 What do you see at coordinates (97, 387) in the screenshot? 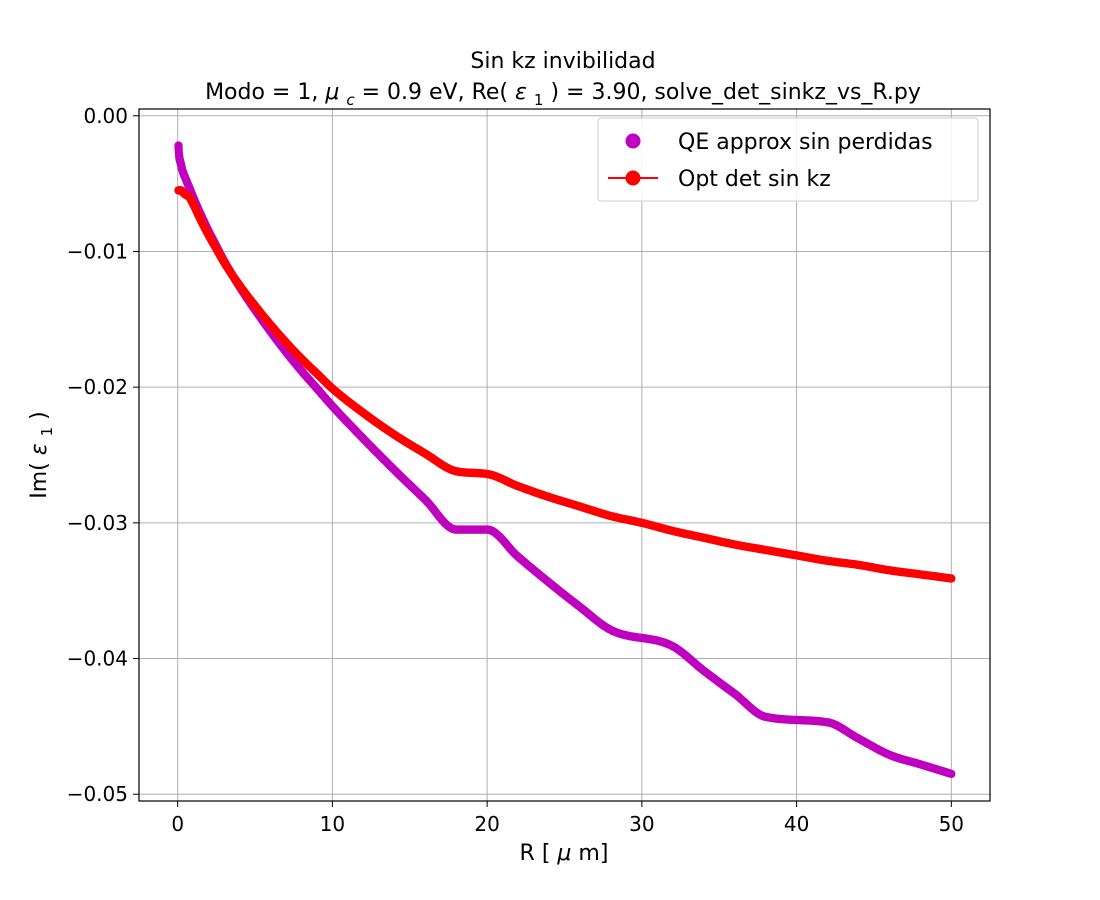
I see `y-tick-label: −0.02` at bounding box center [97, 387].